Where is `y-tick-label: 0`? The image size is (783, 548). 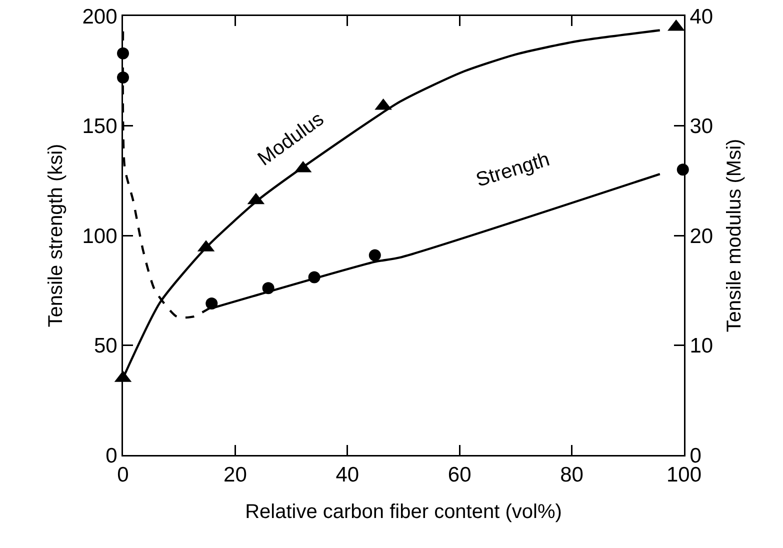 y-tick-label: 0 is located at coordinates (112, 456).